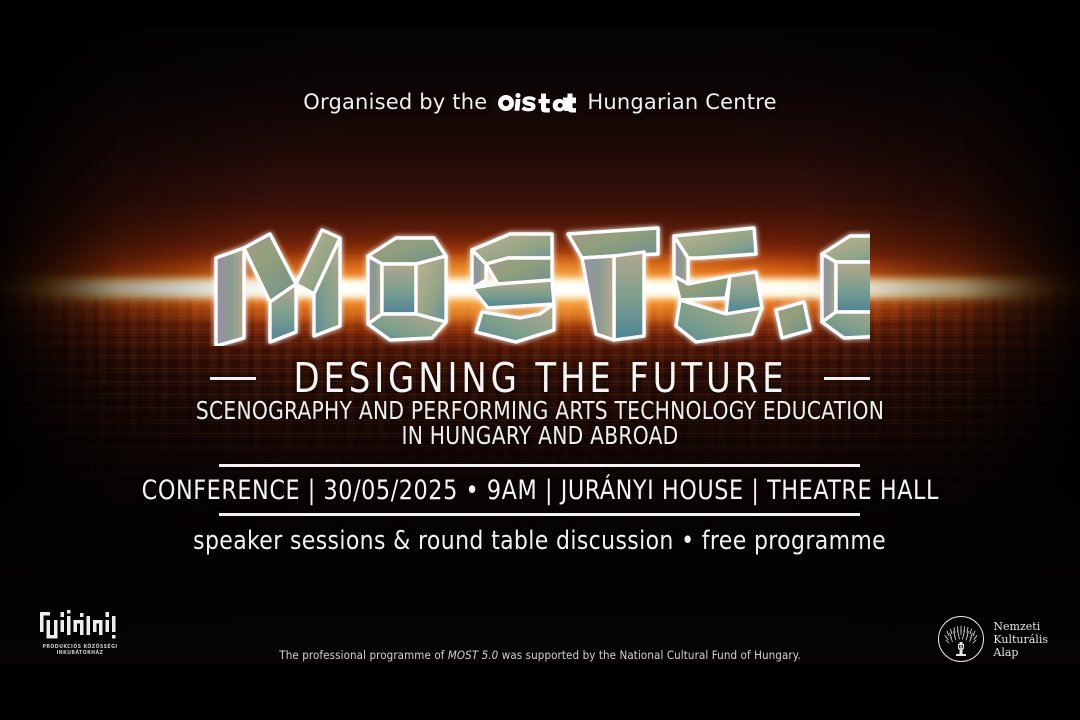  Describe the element at coordinates (80, 647) in the screenshot. I see `juranyi-caption-line-1: PRODUKCIÓS KÖZÖSSÉGI` at that location.